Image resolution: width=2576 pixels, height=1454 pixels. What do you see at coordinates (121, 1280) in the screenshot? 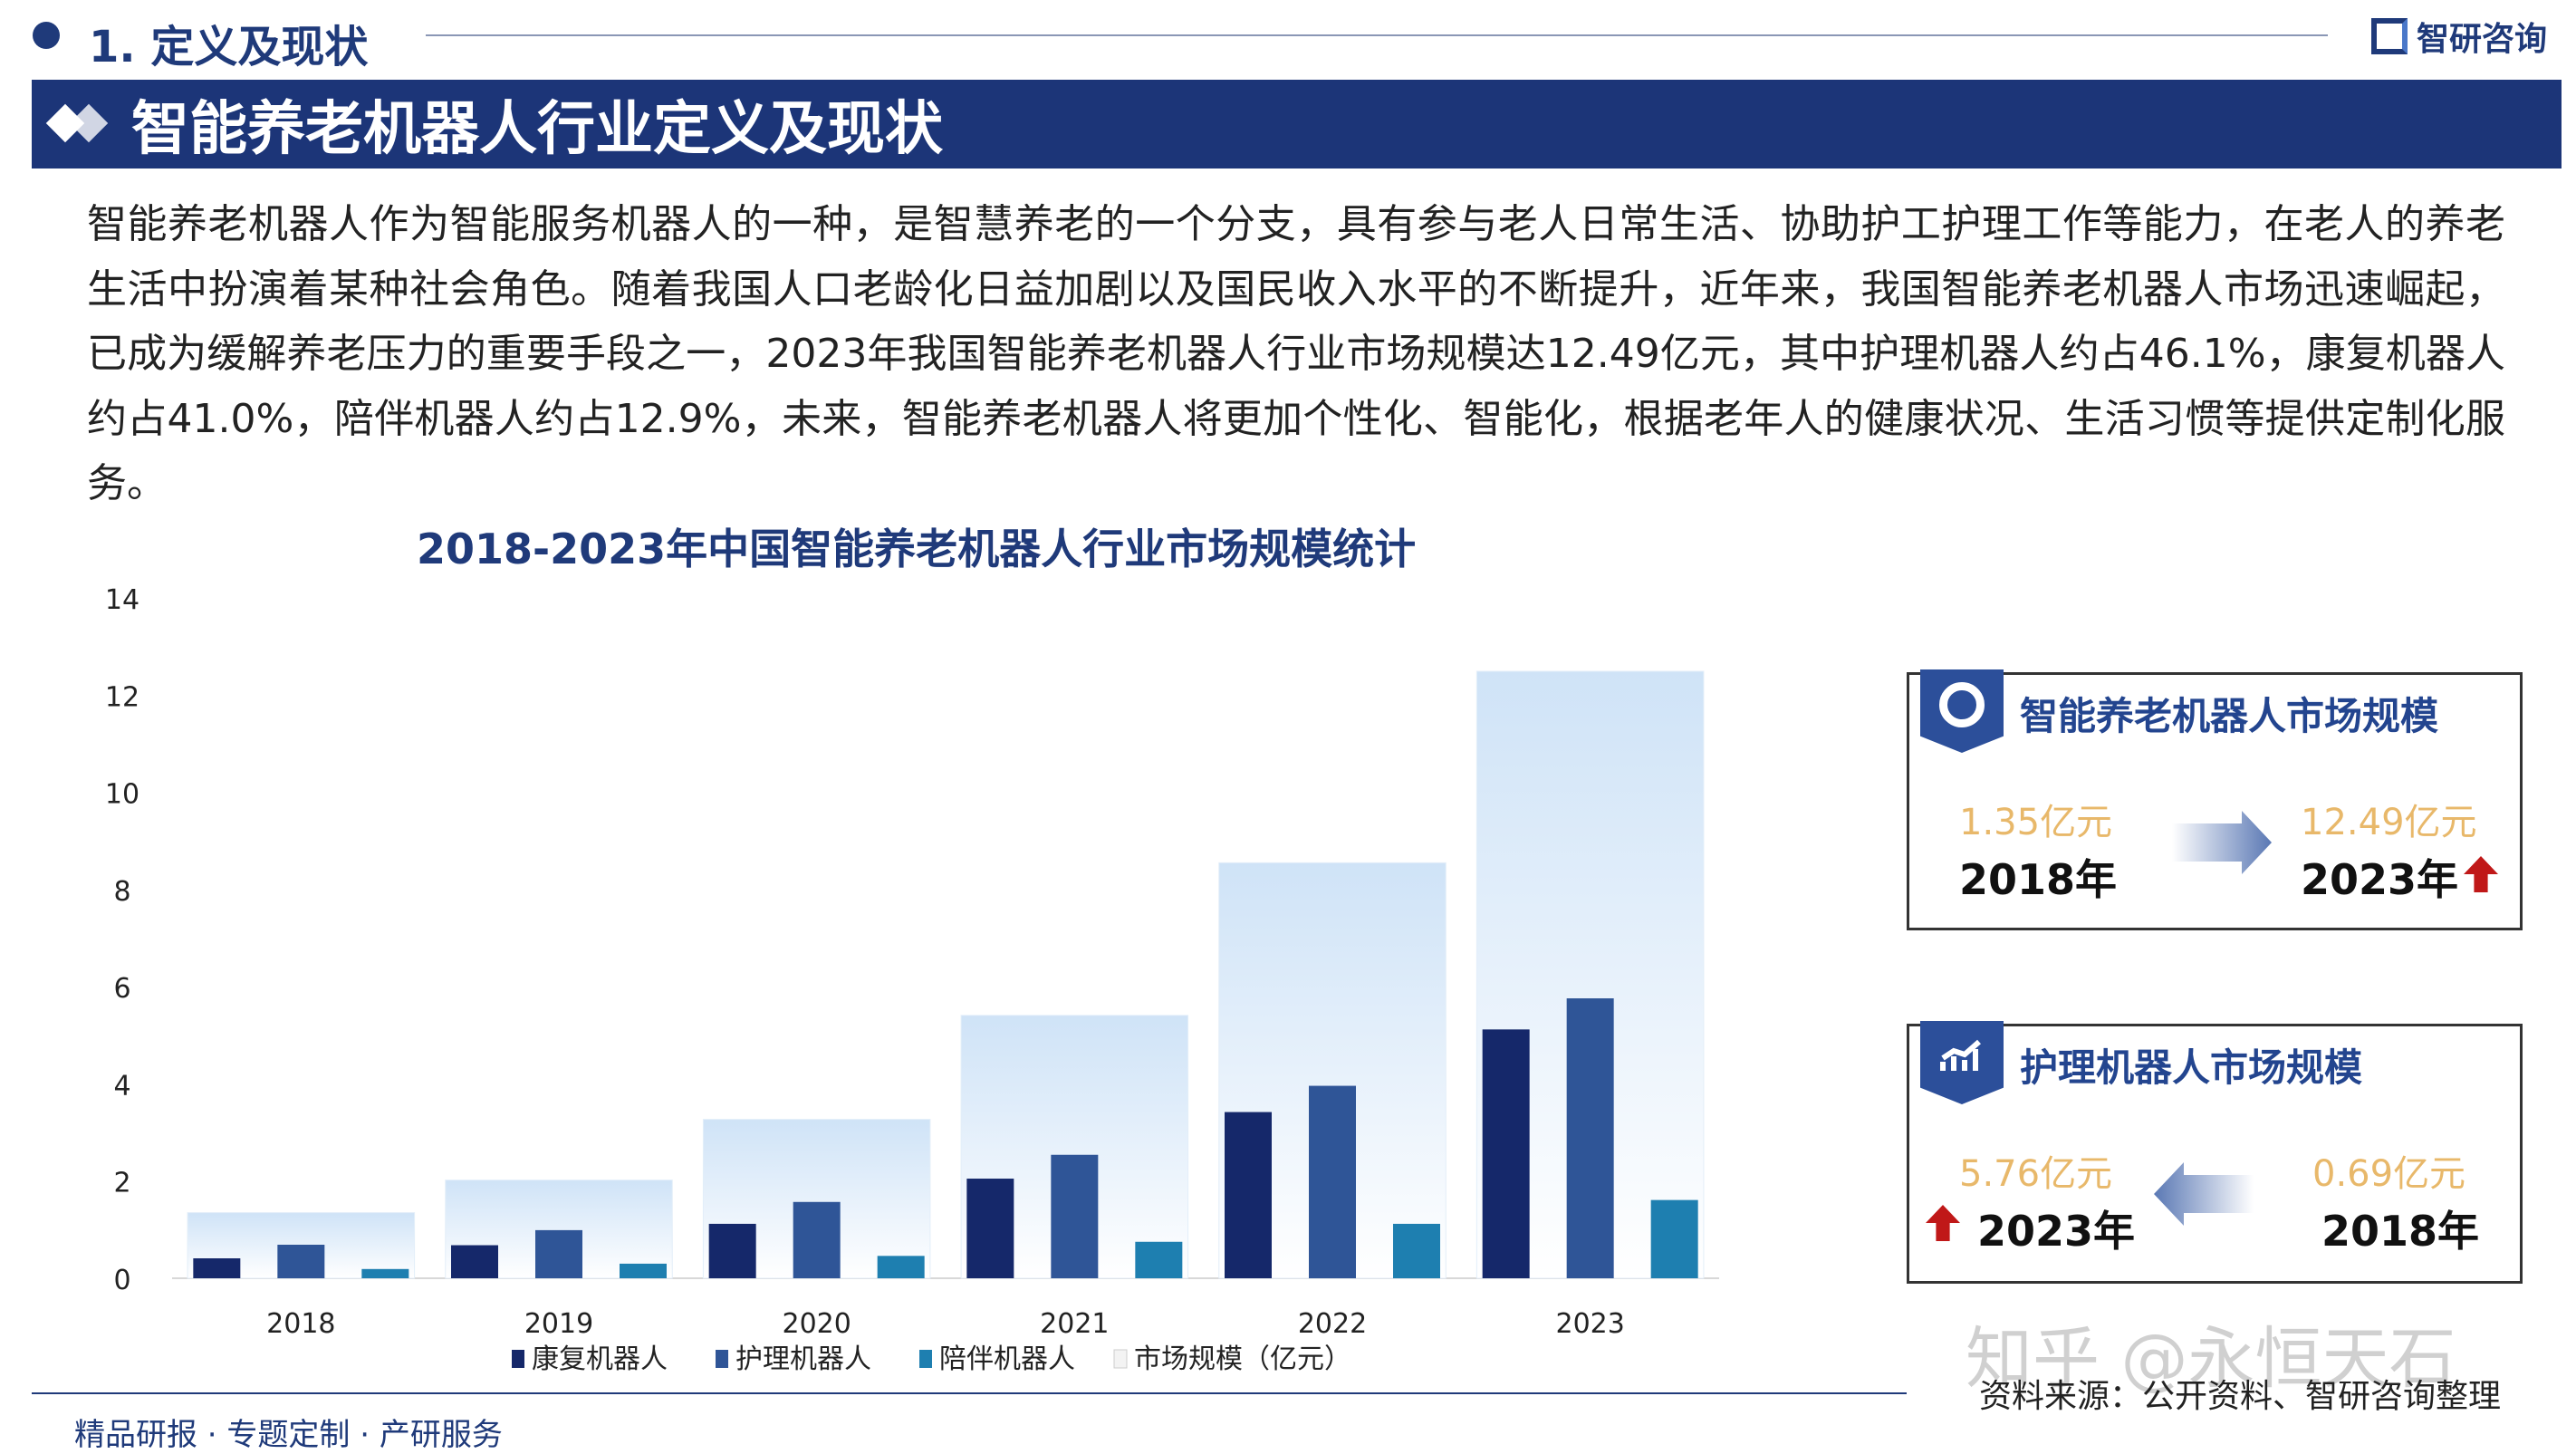
I see `y-tick-label: 0` at bounding box center [121, 1280].